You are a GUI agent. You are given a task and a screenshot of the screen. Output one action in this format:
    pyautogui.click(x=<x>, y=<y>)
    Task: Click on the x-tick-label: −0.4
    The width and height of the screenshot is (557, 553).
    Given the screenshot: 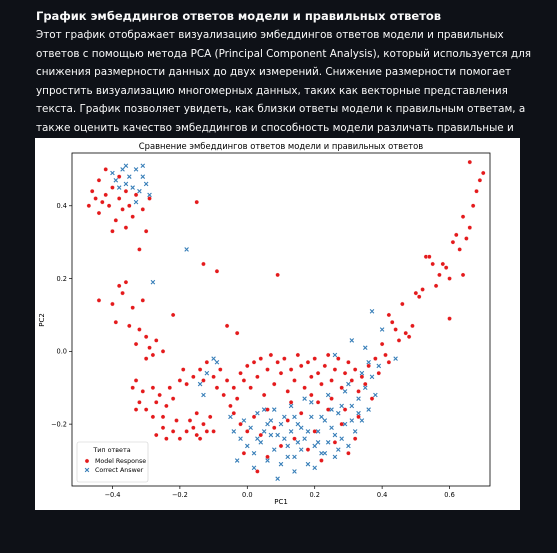 What is the action you would take?
    pyautogui.click(x=112, y=495)
    